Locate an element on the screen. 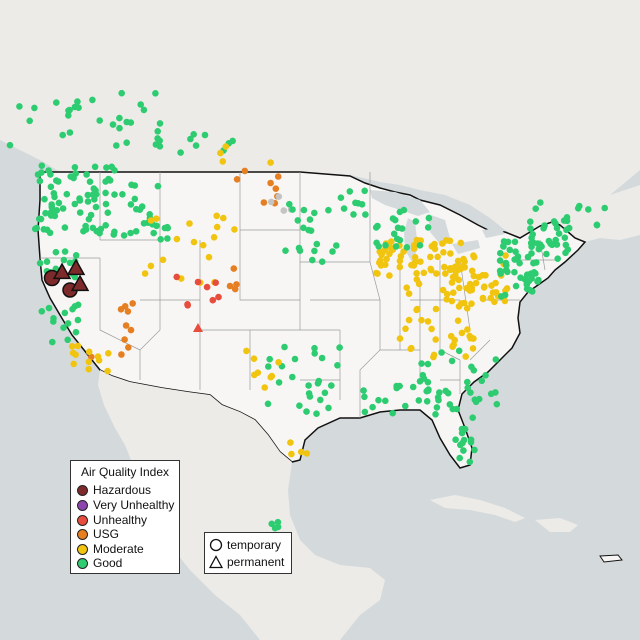 The width and height of the screenshot is (640, 640). baja-landmass is located at coordinates (124, 425).